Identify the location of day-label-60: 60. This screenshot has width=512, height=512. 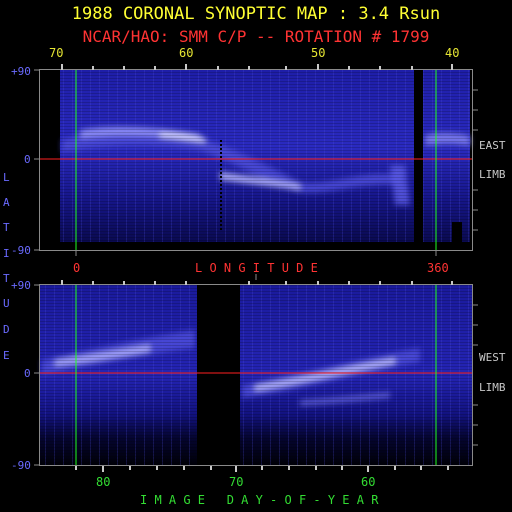
(368, 482).